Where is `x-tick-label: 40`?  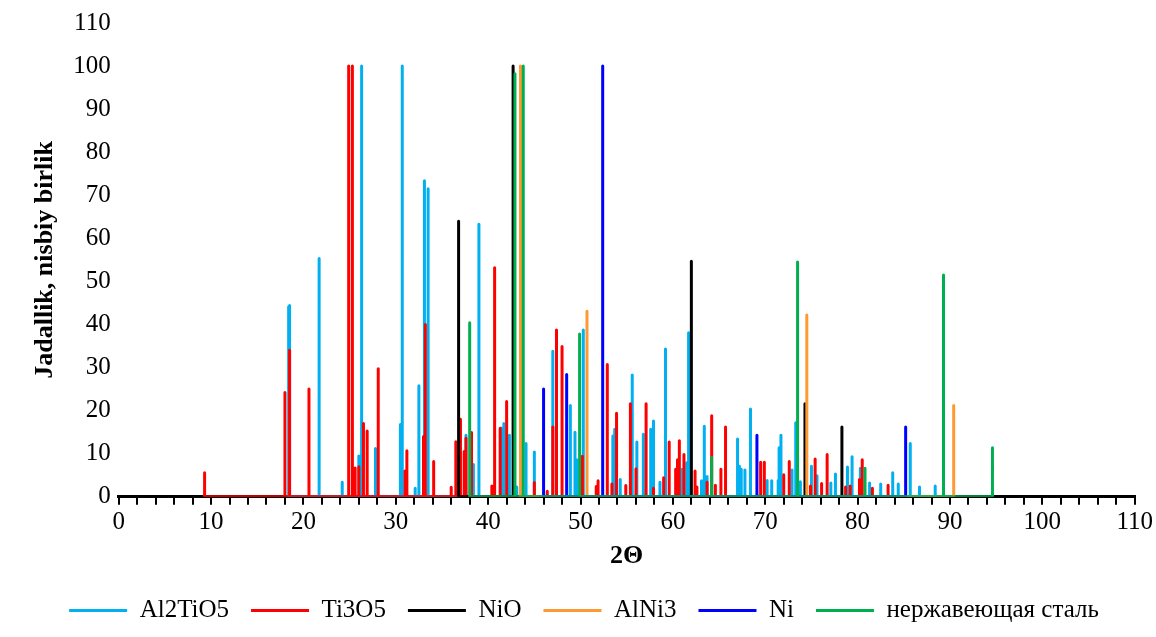 x-tick-label: 40 is located at coordinates (488, 521).